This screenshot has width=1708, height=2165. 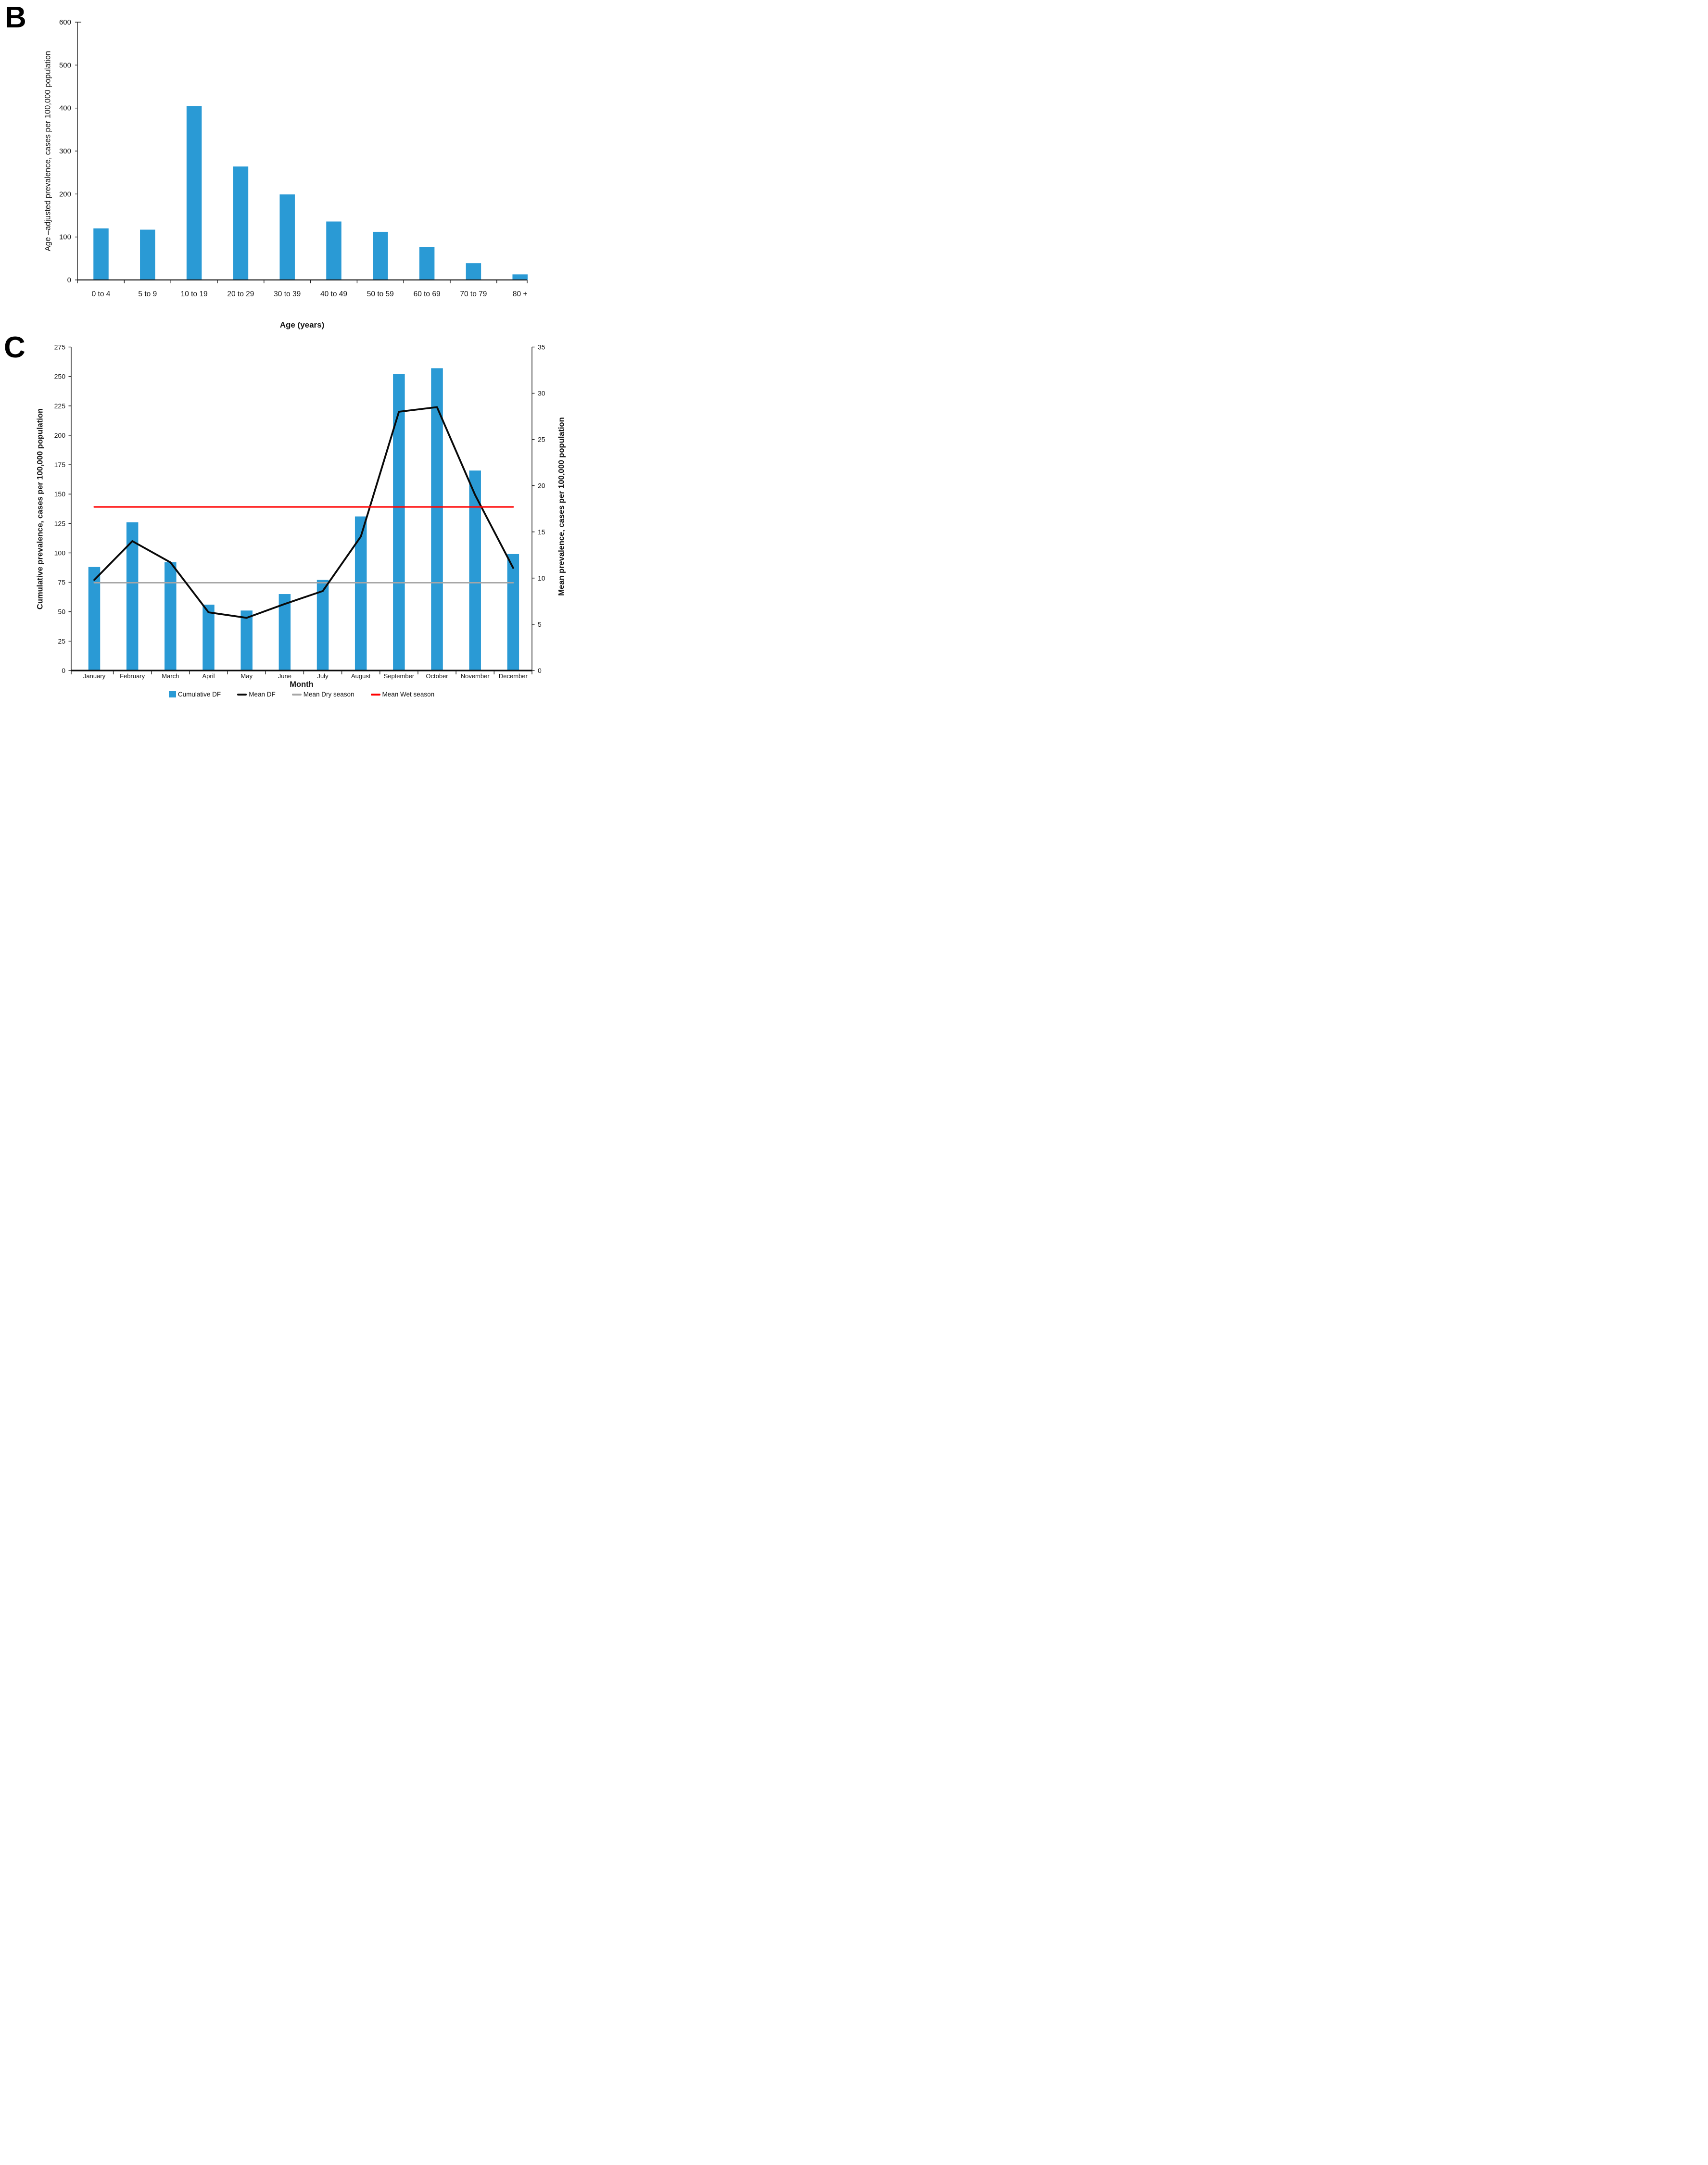 I want to click on legend-item-mean-dry-season: Mean Dry season, so click(x=322, y=694).